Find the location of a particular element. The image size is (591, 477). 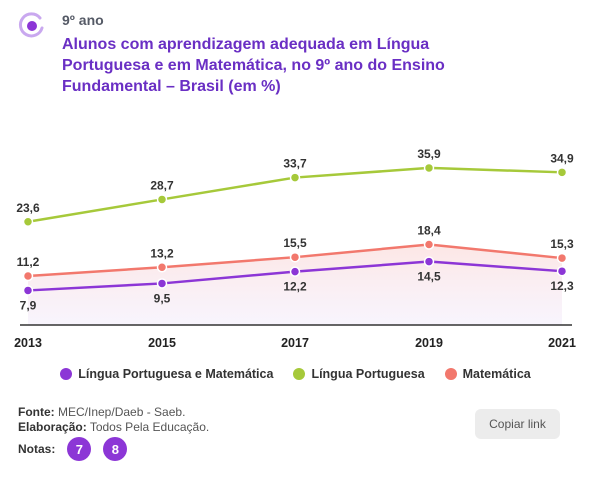

legend-item-mat: Matemática is located at coordinates (487, 374).